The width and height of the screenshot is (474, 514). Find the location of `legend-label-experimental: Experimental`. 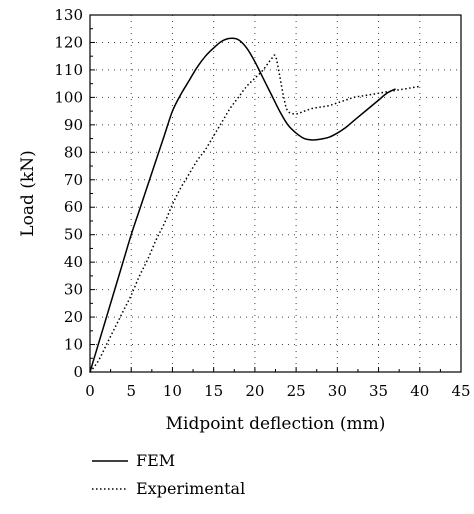

legend-label-experimental: Experimental is located at coordinates (190, 488).